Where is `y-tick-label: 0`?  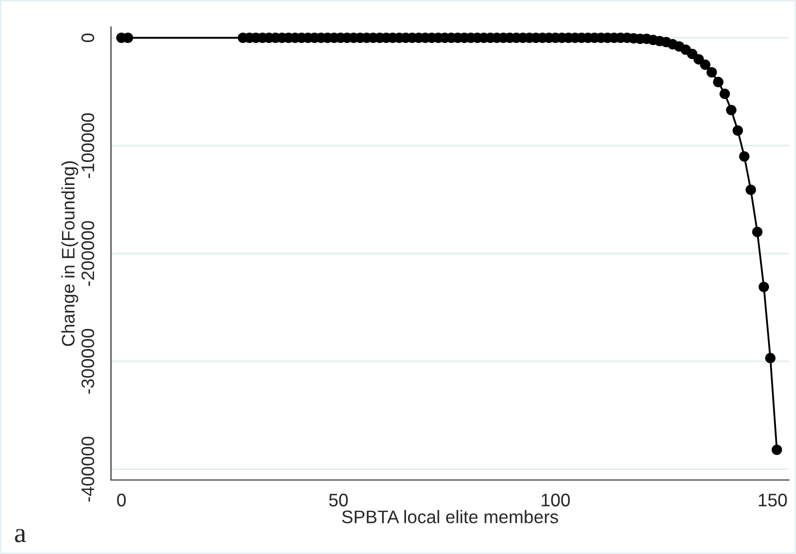
y-tick-label: 0 is located at coordinates (87, 37).